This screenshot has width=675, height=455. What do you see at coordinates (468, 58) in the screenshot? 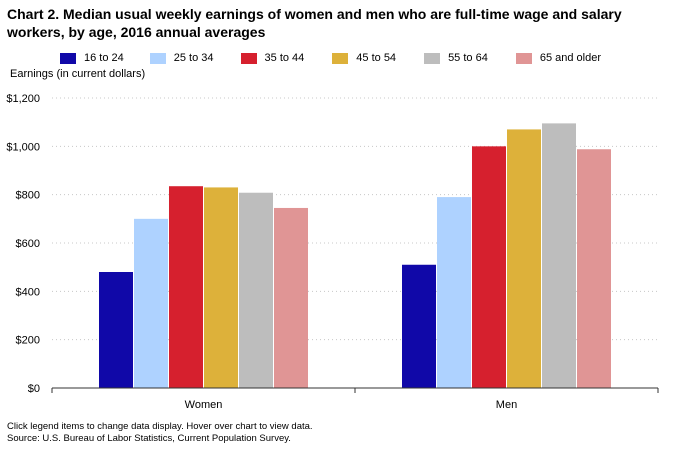
I see `legend-label: 55 to 64` at bounding box center [468, 58].